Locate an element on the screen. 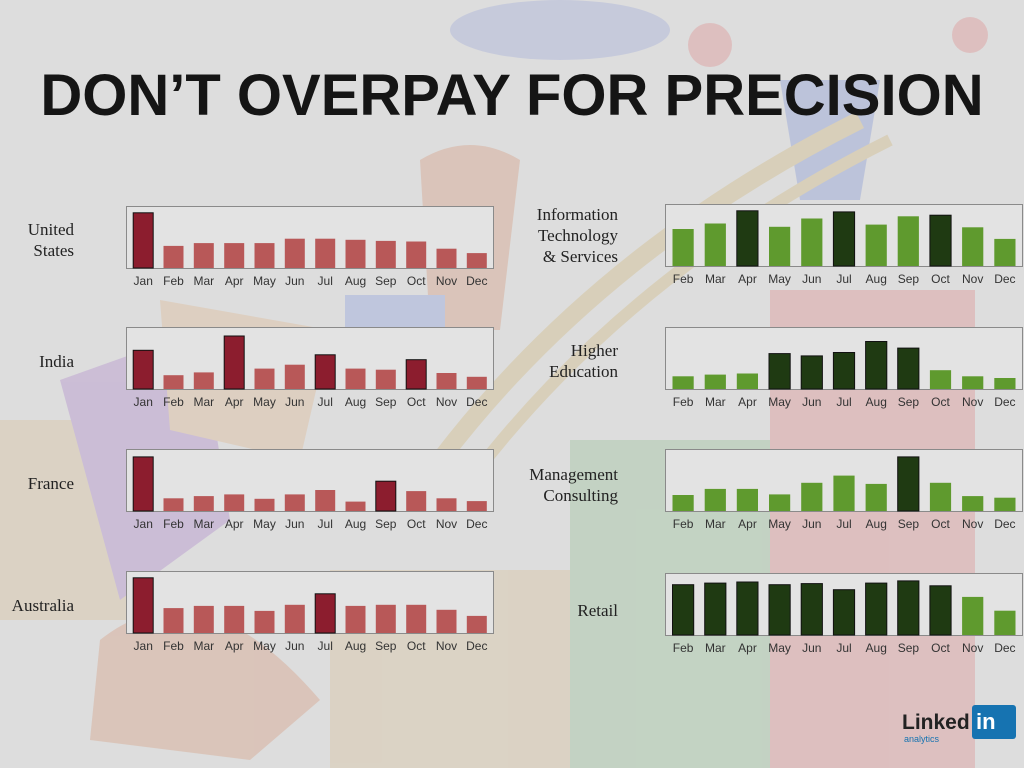 Image resolution: width=1024 pixels, height=768 pixels. chart-svg: Feb Mar Apr May Jun Jul Aug Sep Oct Nov Dec is located at coordinates (844, 490).